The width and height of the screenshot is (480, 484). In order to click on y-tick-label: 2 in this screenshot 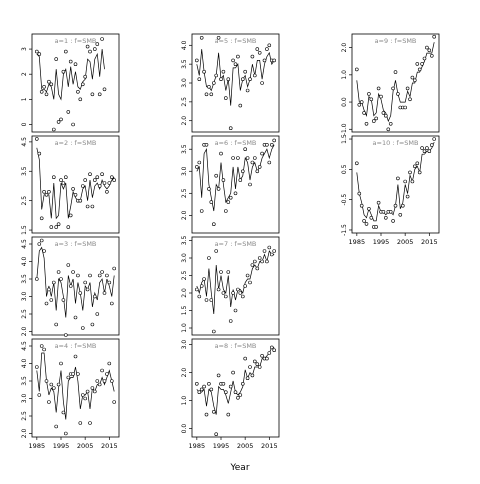, I will do `click(24, 74)`.